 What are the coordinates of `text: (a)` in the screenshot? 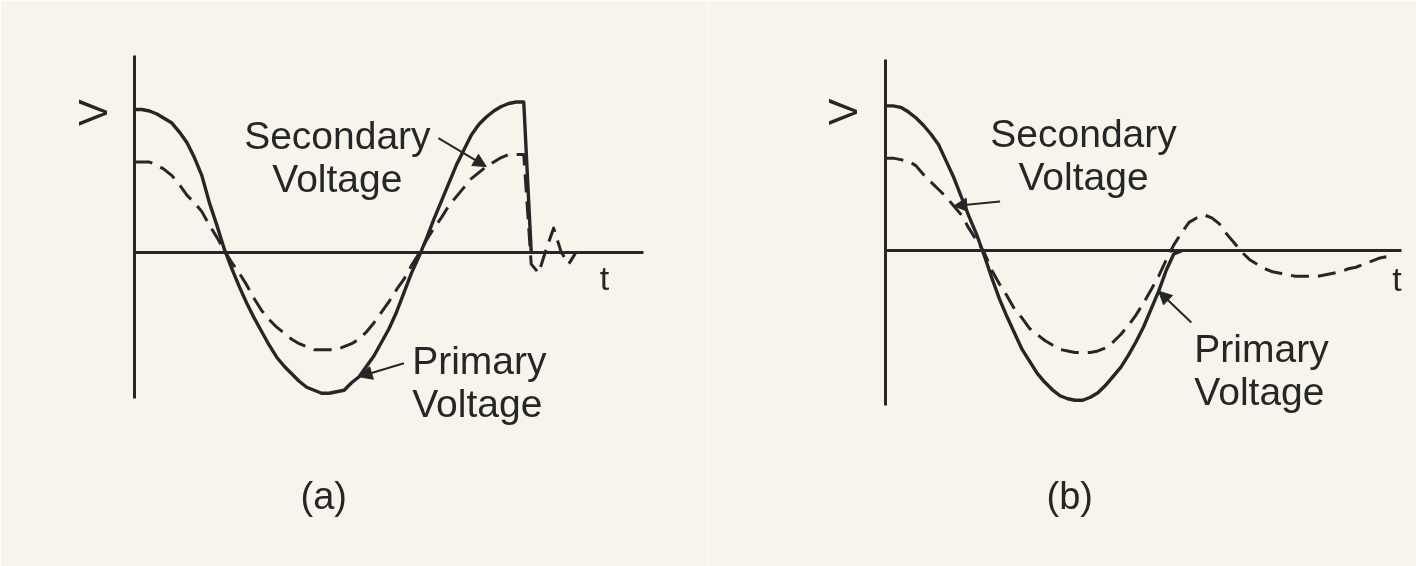 It's located at (323, 495).